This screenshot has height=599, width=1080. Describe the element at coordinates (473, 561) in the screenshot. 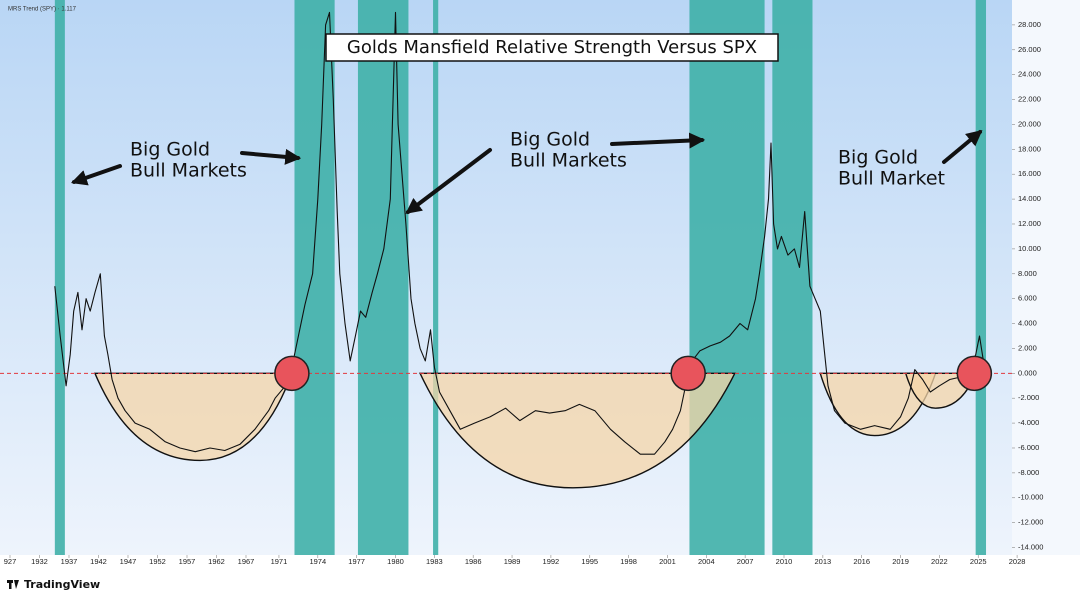

I see `x-tick-label: 1986` at that location.